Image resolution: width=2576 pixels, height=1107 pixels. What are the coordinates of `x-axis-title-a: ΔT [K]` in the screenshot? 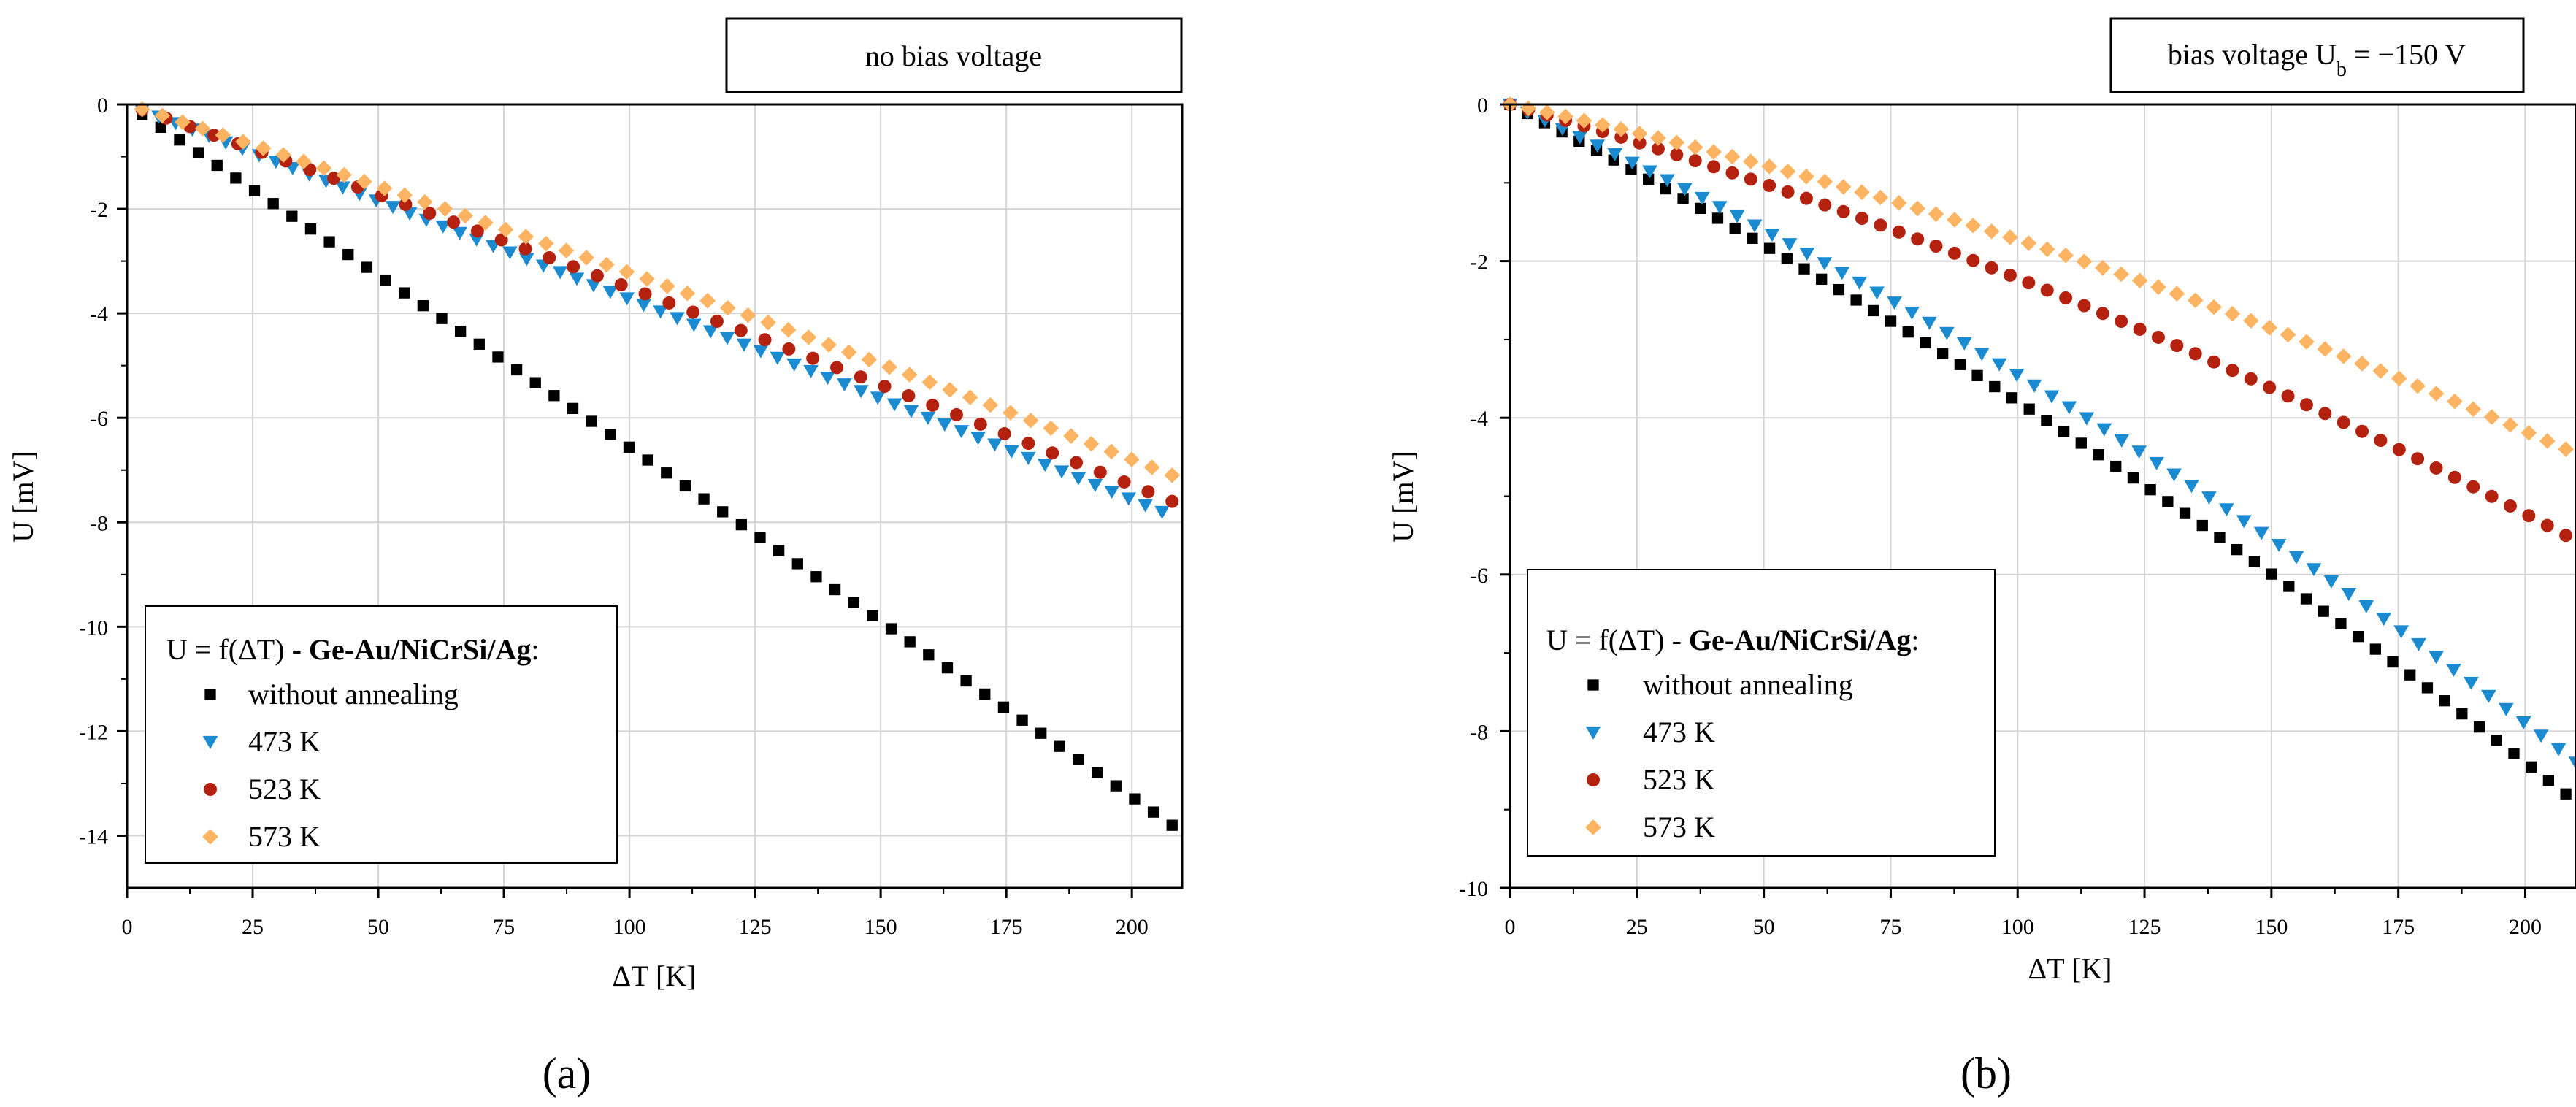 It's located at (655, 975).